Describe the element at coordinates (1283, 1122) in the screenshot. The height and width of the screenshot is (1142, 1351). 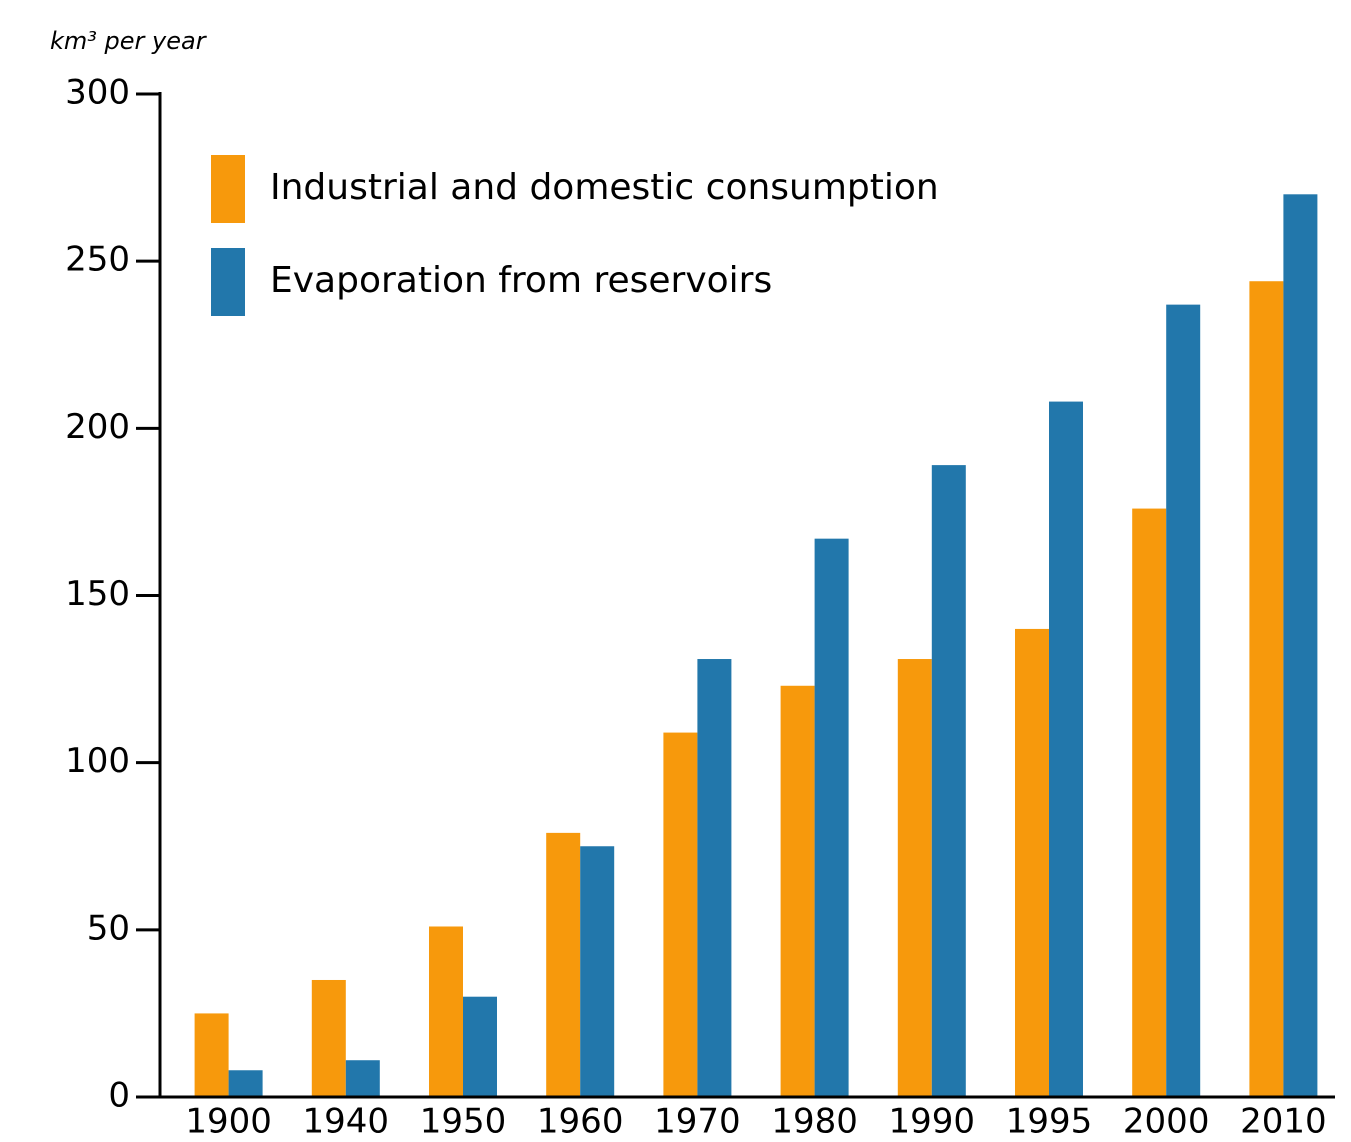
I see `x-tick-label: 2010` at that location.